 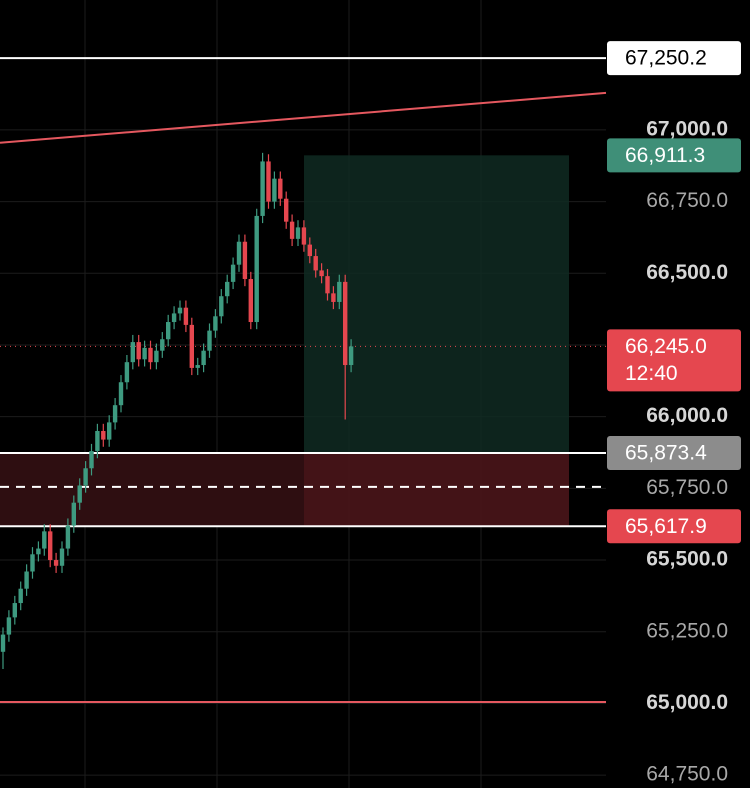 I want to click on y-tick-label: 65,750.0, so click(x=687, y=487).